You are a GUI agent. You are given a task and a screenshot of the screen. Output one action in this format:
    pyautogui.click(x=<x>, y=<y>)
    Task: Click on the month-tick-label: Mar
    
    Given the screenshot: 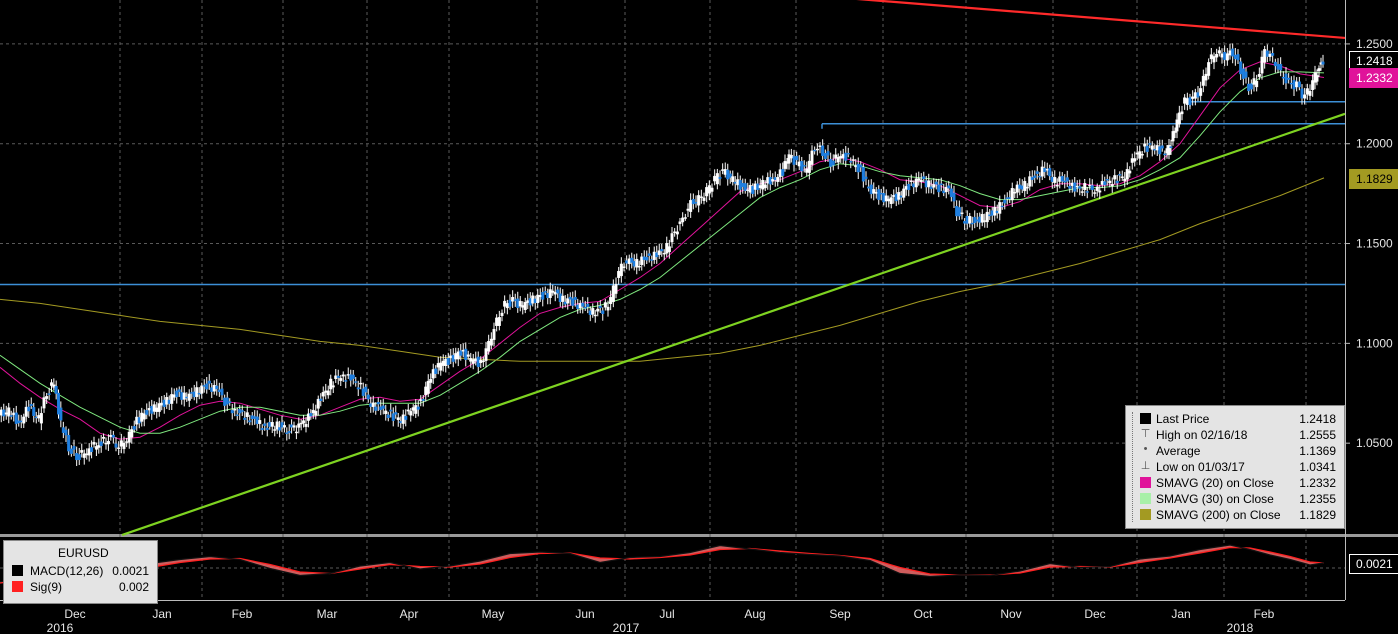 What is the action you would take?
    pyautogui.click(x=327, y=614)
    